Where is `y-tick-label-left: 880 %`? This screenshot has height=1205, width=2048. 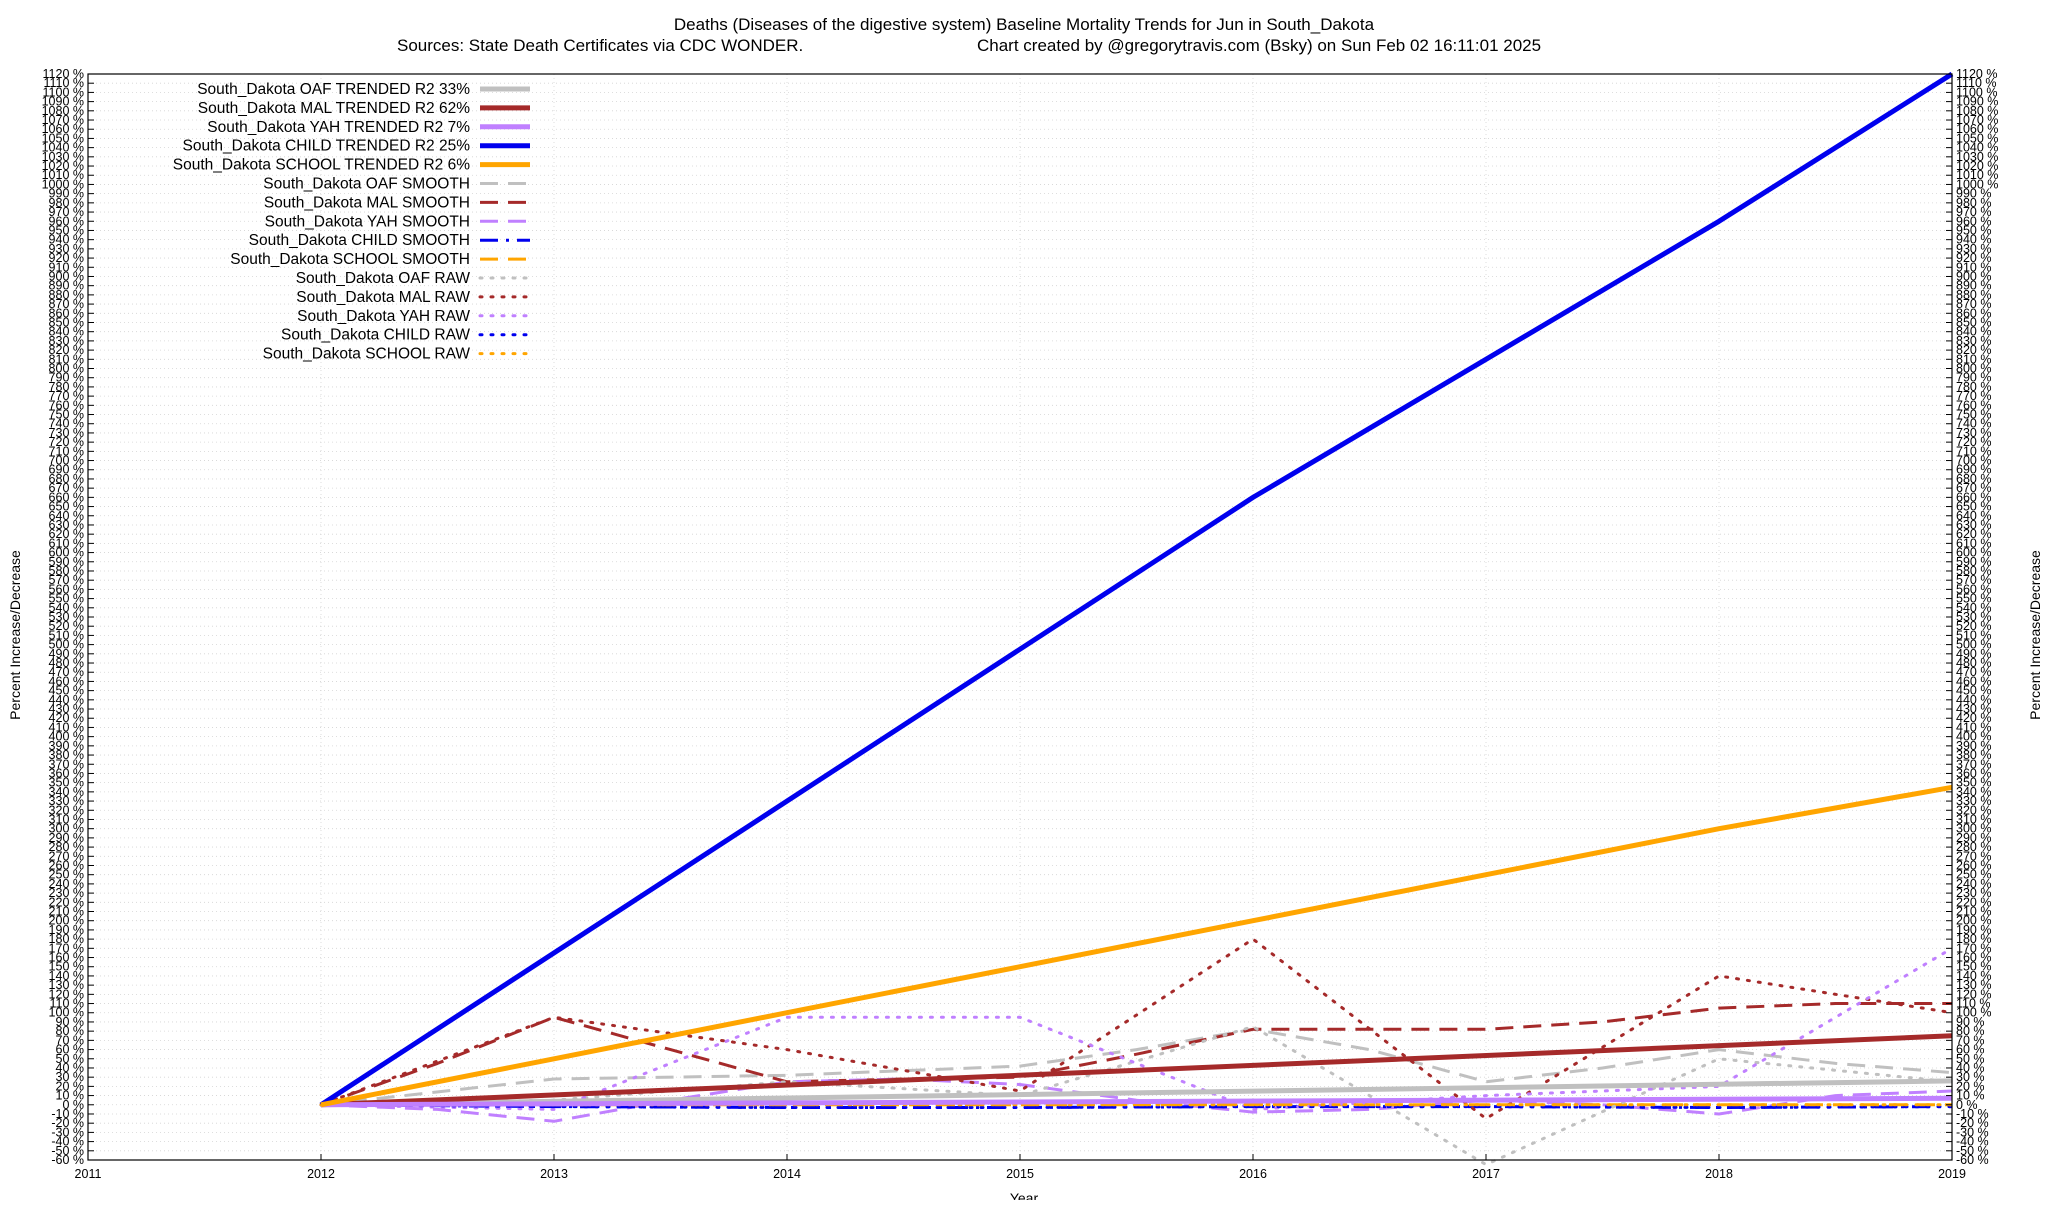 y-tick-label-left: 880 % is located at coordinates (66, 295).